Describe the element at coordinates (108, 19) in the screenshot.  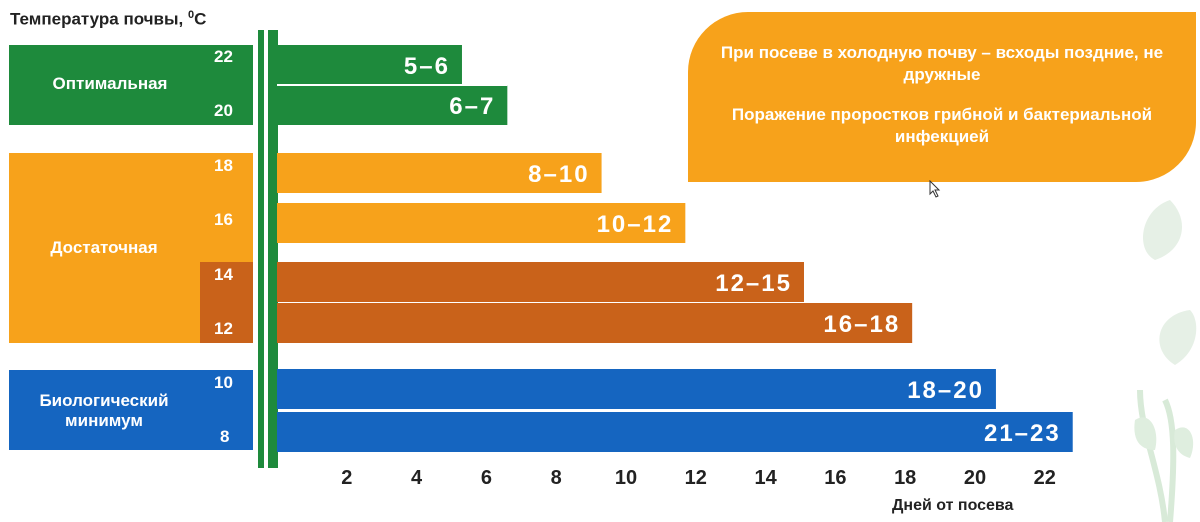
I see `y-axis-title: Температура почвы, 0С` at that location.